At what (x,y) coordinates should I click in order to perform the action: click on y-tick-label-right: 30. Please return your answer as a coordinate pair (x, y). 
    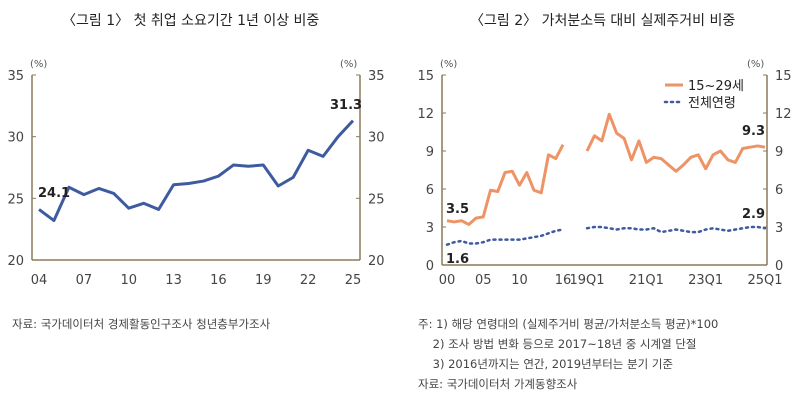
    Looking at the image, I should click on (376, 138).